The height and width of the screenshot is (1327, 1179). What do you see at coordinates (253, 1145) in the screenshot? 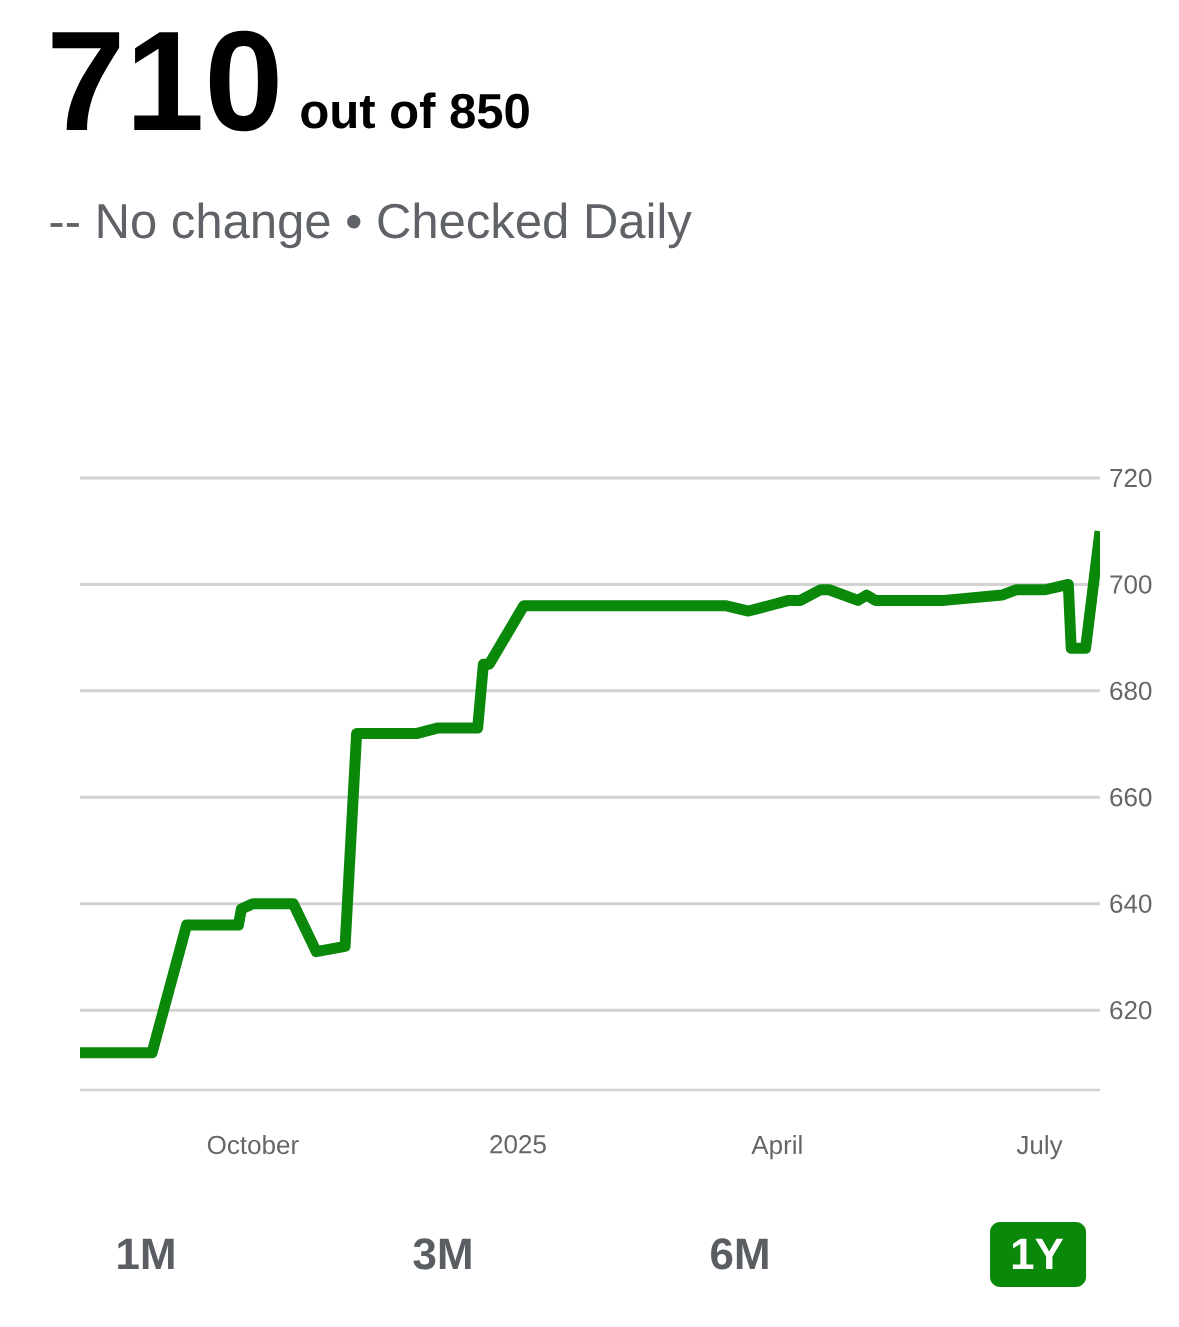
I see `x-tick-label: October` at bounding box center [253, 1145].